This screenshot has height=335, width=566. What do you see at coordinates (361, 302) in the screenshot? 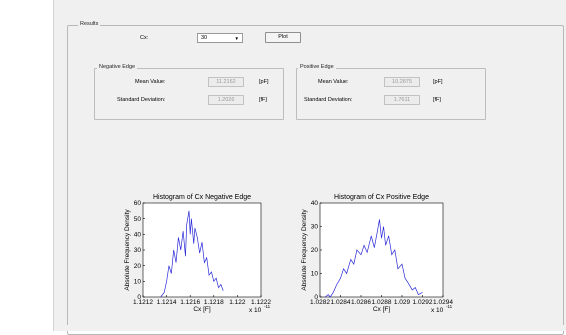
I see `pos-x-tick-label: 1.0286` at bounding box center [361, 302].